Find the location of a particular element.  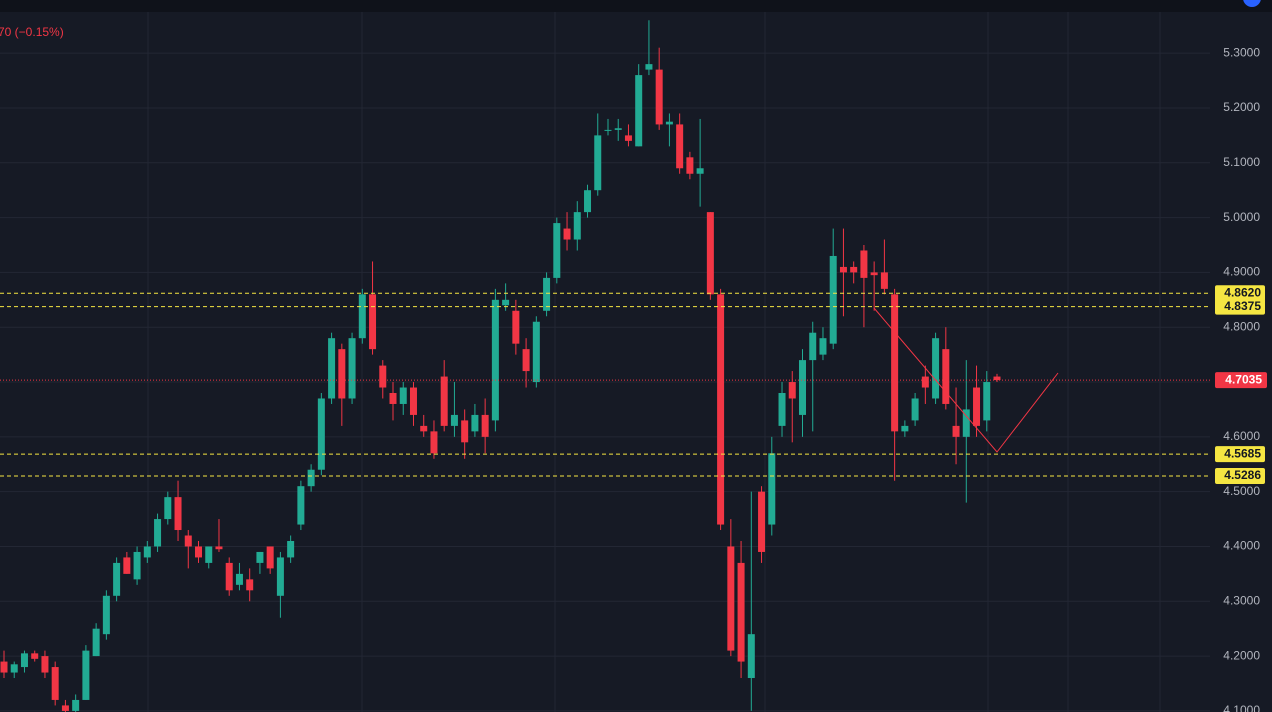

y-tick-label: 4.6000 is located at coordinates (1241, 436).